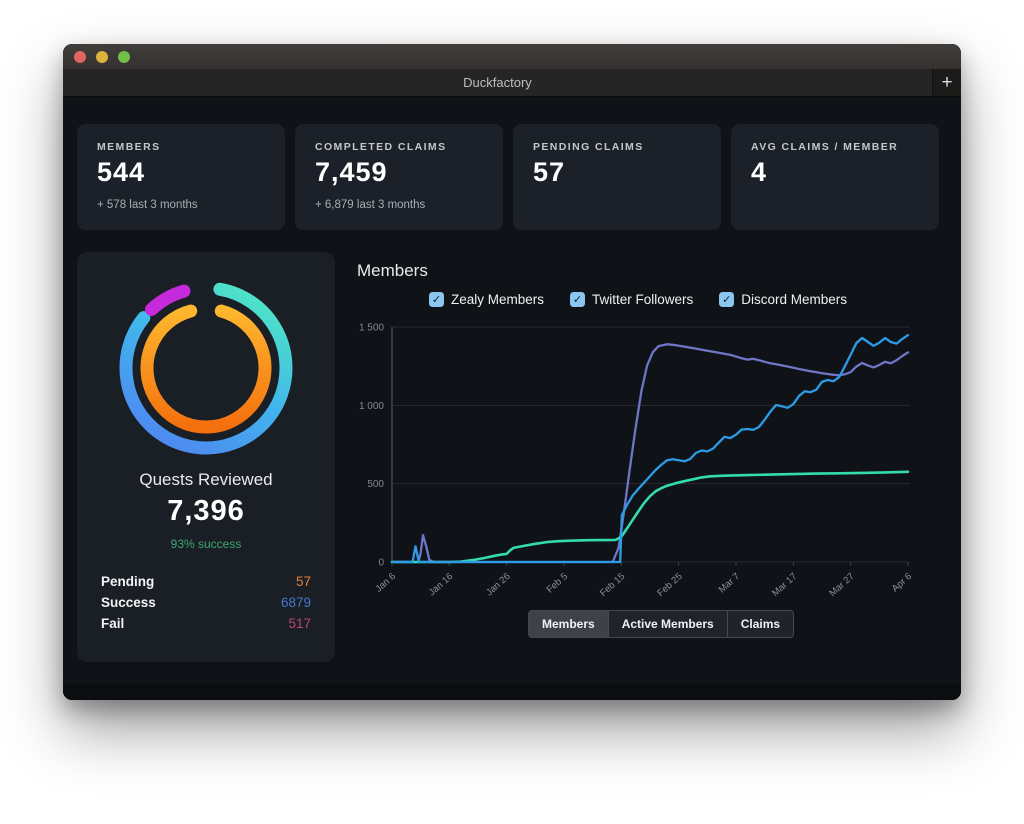 This screenshot has height=824, width=1024. What do you see at coordinates (512, 56) in the screenshot?
I see `window-titlebar` at bounding box center [512, 56].